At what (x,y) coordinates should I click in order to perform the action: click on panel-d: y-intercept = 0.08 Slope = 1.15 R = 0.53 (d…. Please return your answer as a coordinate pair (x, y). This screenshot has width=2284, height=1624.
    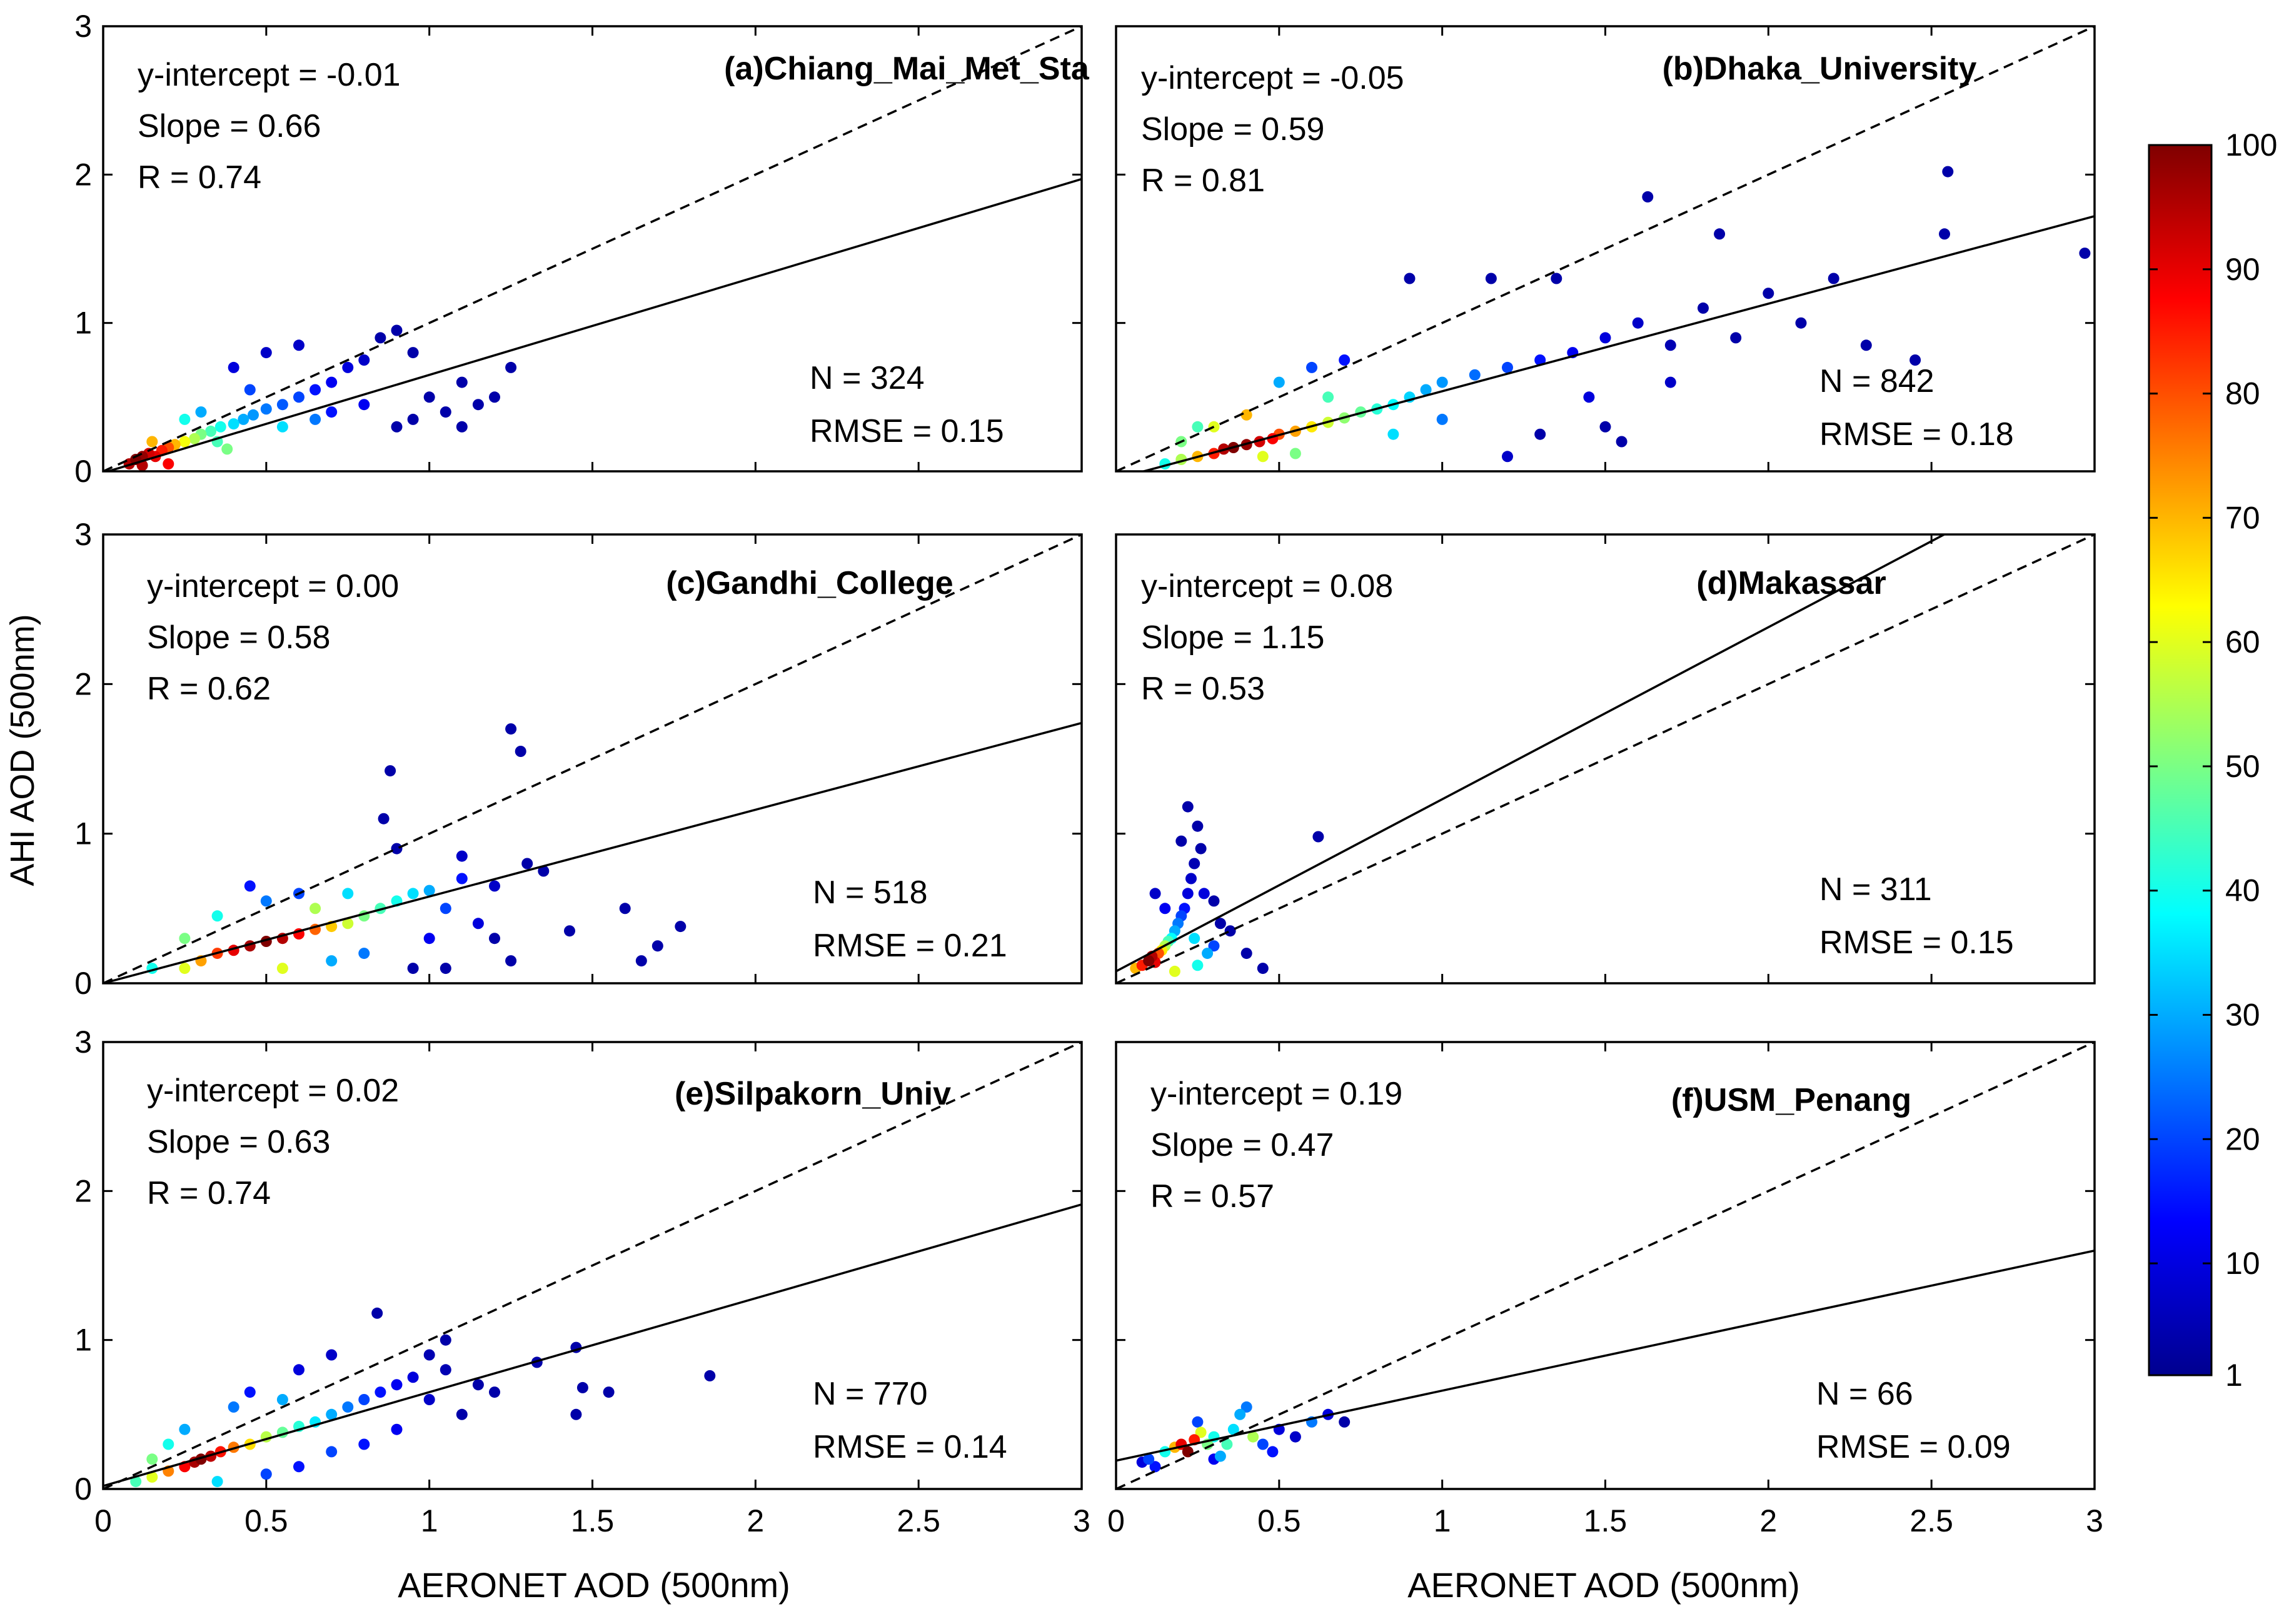
    Looking at the image, I should click on (1606, 759).